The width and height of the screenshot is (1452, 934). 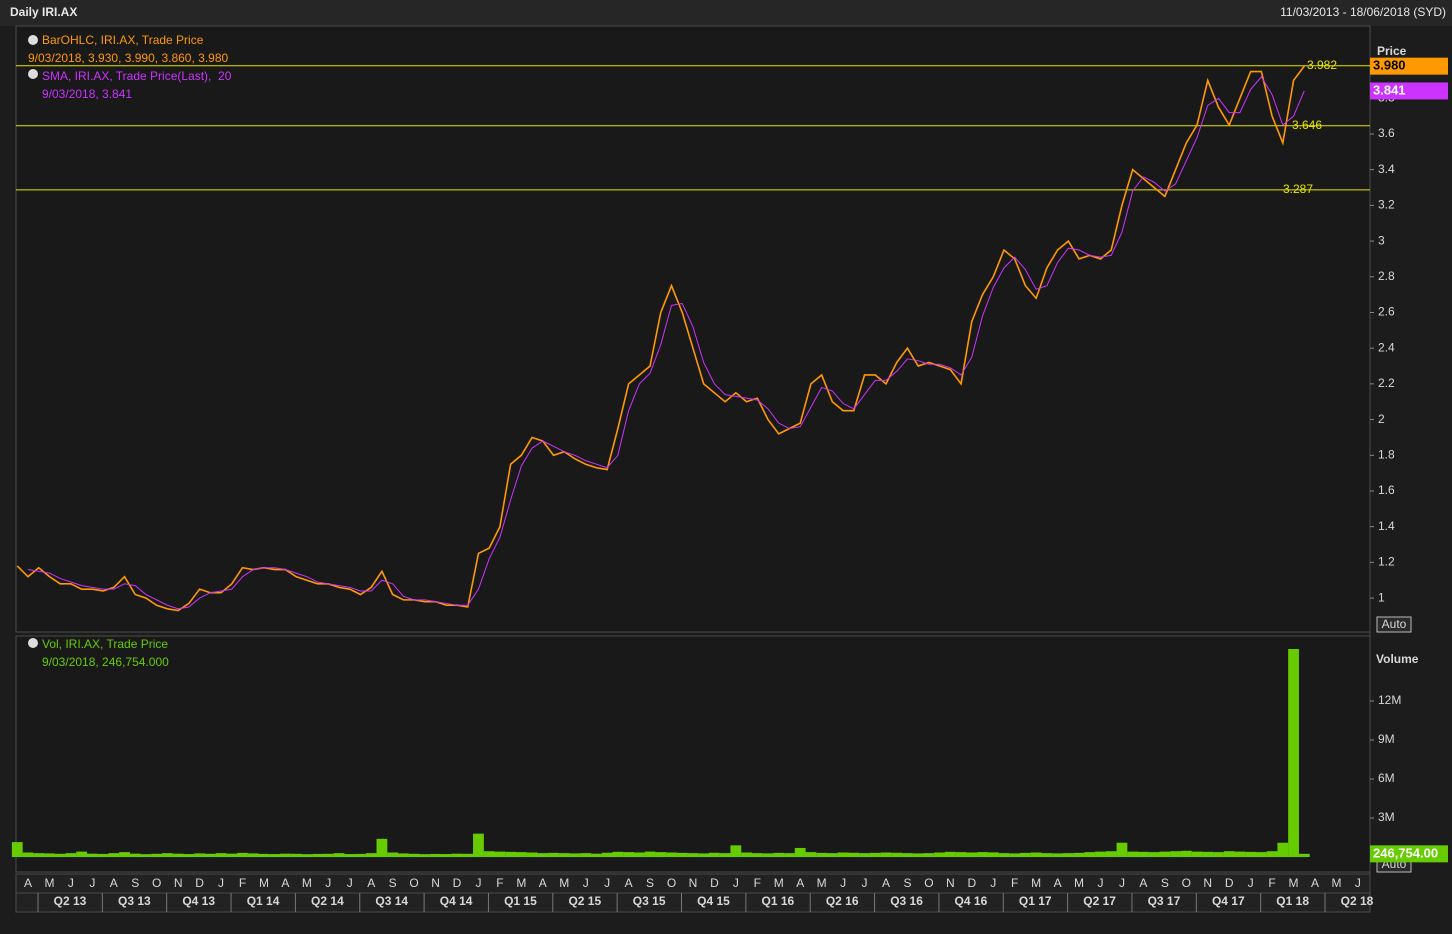 I want to click on y2-tick-label: 3M, so click(x=1386, y=817).